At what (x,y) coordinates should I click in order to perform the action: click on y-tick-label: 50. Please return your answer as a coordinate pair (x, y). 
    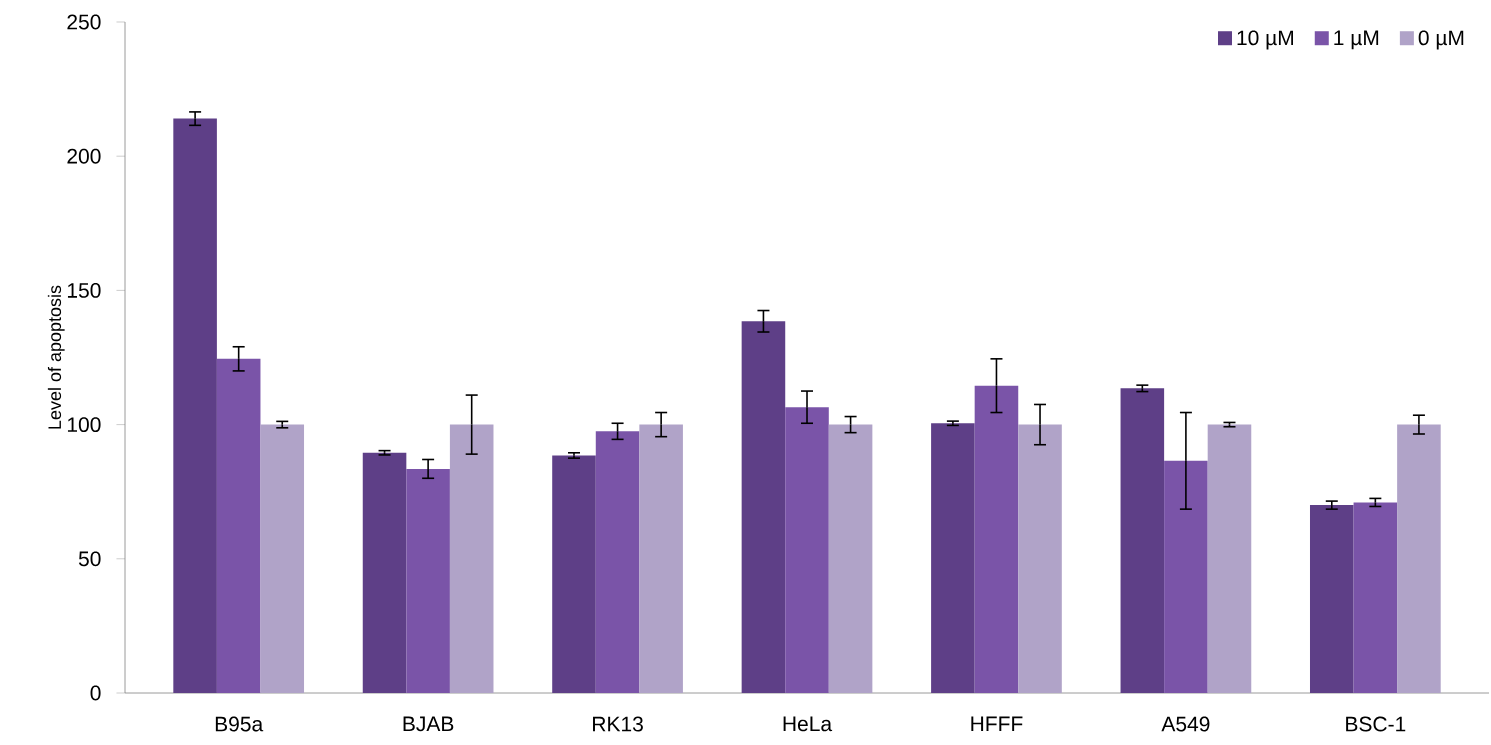
    Looking at the image, I should click on (89, 559).